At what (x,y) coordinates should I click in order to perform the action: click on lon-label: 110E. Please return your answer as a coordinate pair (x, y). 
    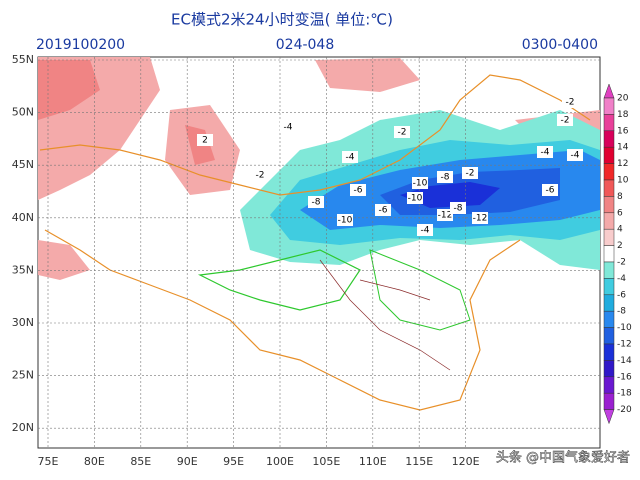
    Looking at the image, I should click on (373, 461).